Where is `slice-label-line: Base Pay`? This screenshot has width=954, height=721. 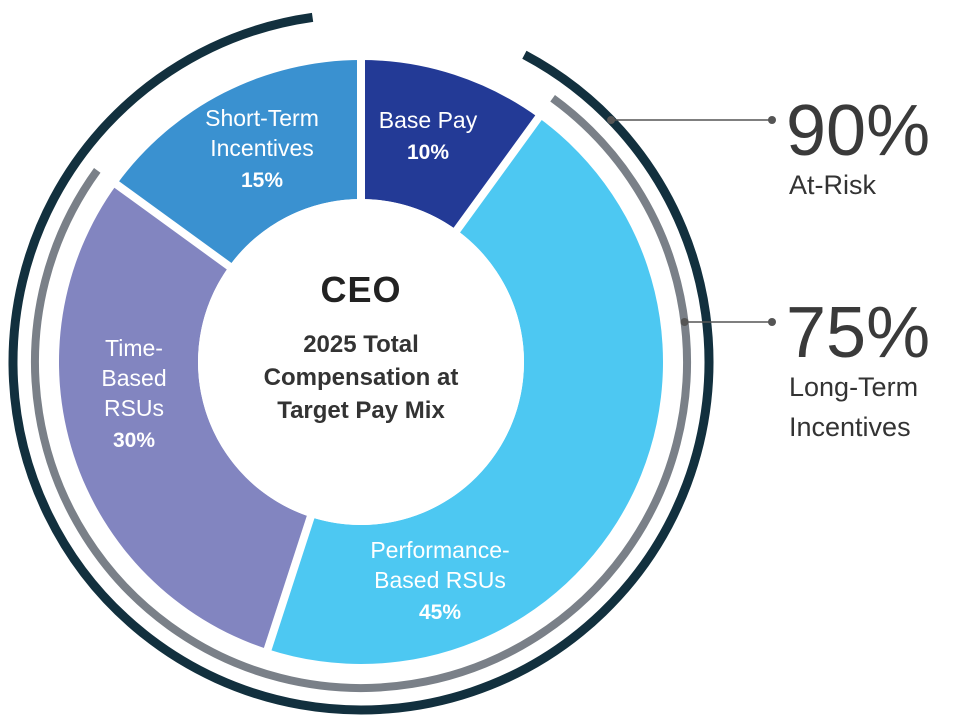
slice-label-line: Base Pay is located at coordinates (428, 120).